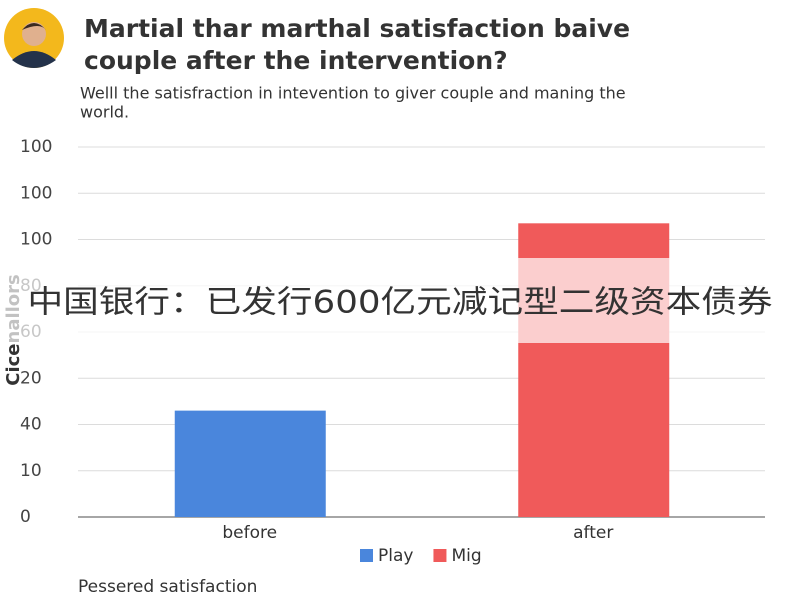  What do you see at coordinates (296, 60) in the screenshot?
I see `chart-title: couple after the intervention?` at bounding box center [296, 60].